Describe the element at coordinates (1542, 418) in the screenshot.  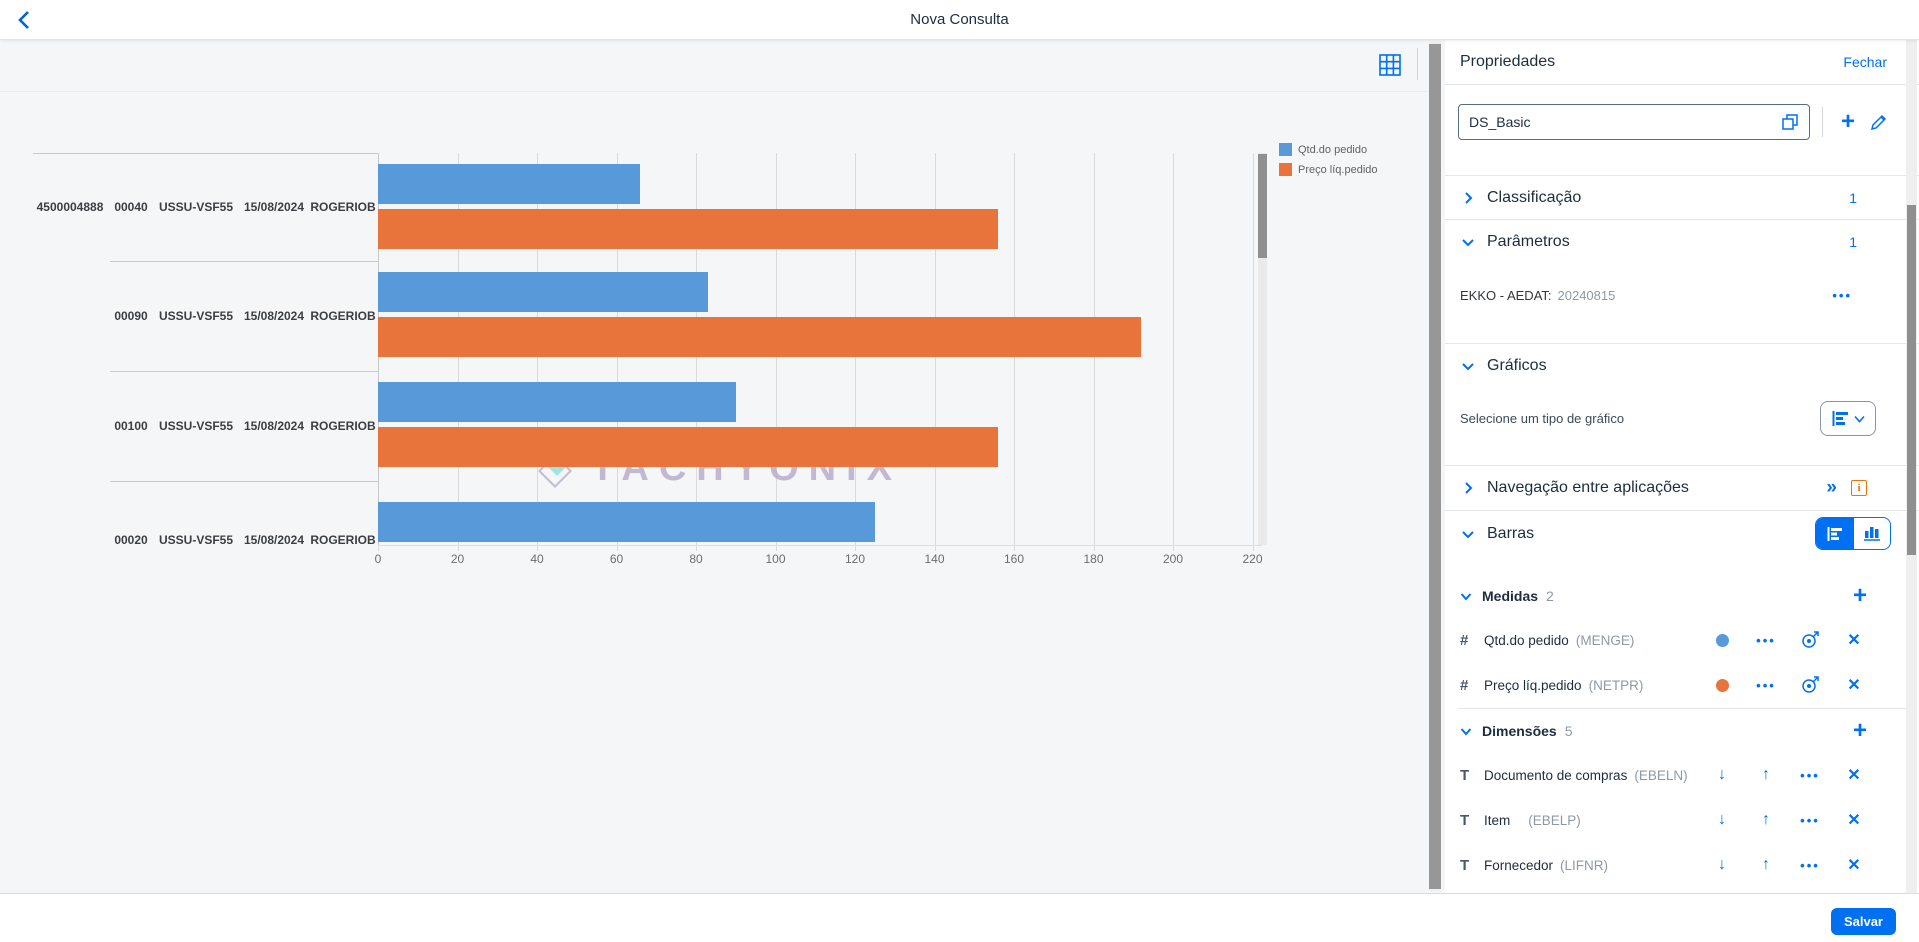
I see `chart-type-label: Selecione um tipo de gráfico` at that location.